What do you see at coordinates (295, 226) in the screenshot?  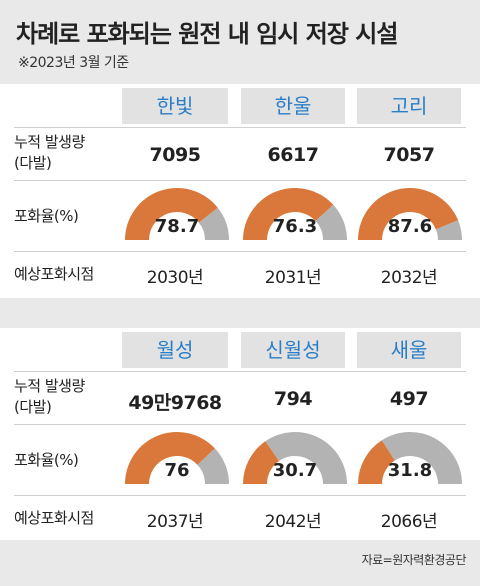 I see `saturation-value-hanul: 76.3` at bounding box center [295, 226].